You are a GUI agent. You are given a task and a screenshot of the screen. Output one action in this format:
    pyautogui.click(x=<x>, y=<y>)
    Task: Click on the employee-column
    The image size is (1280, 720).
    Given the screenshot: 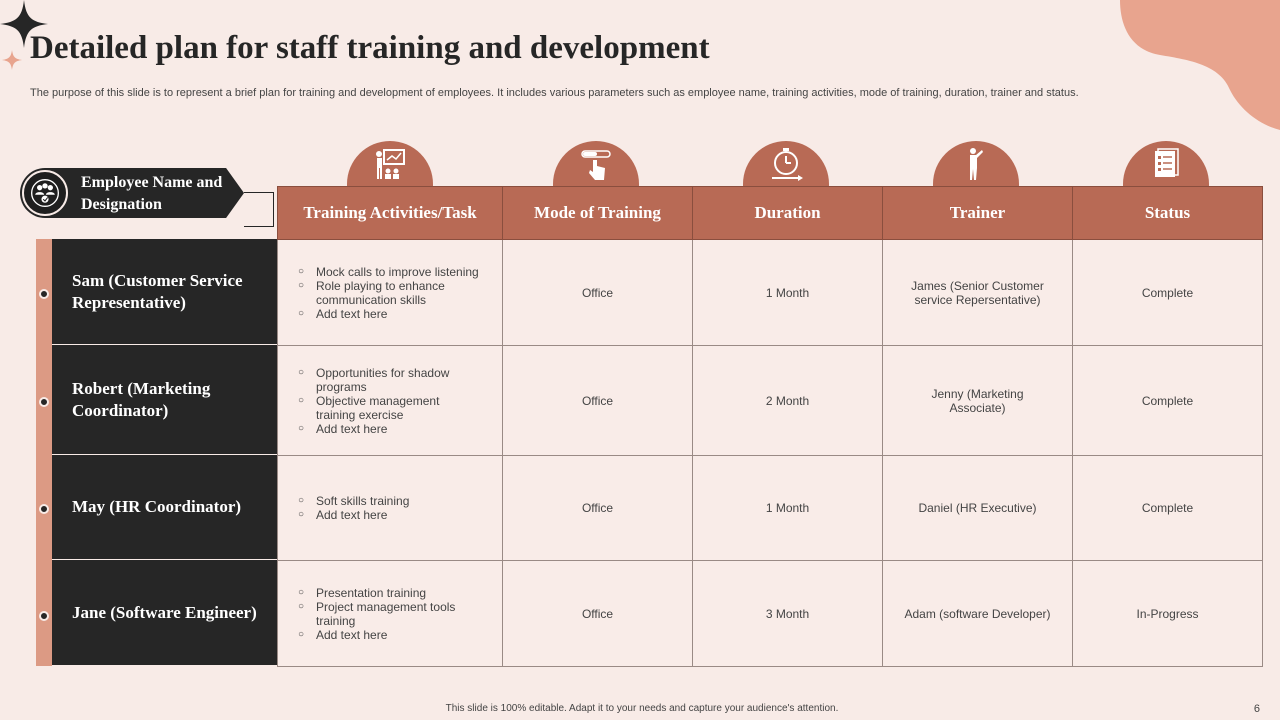 What is the action you would take?
    pyautogui.click(x=164, y=452)
    